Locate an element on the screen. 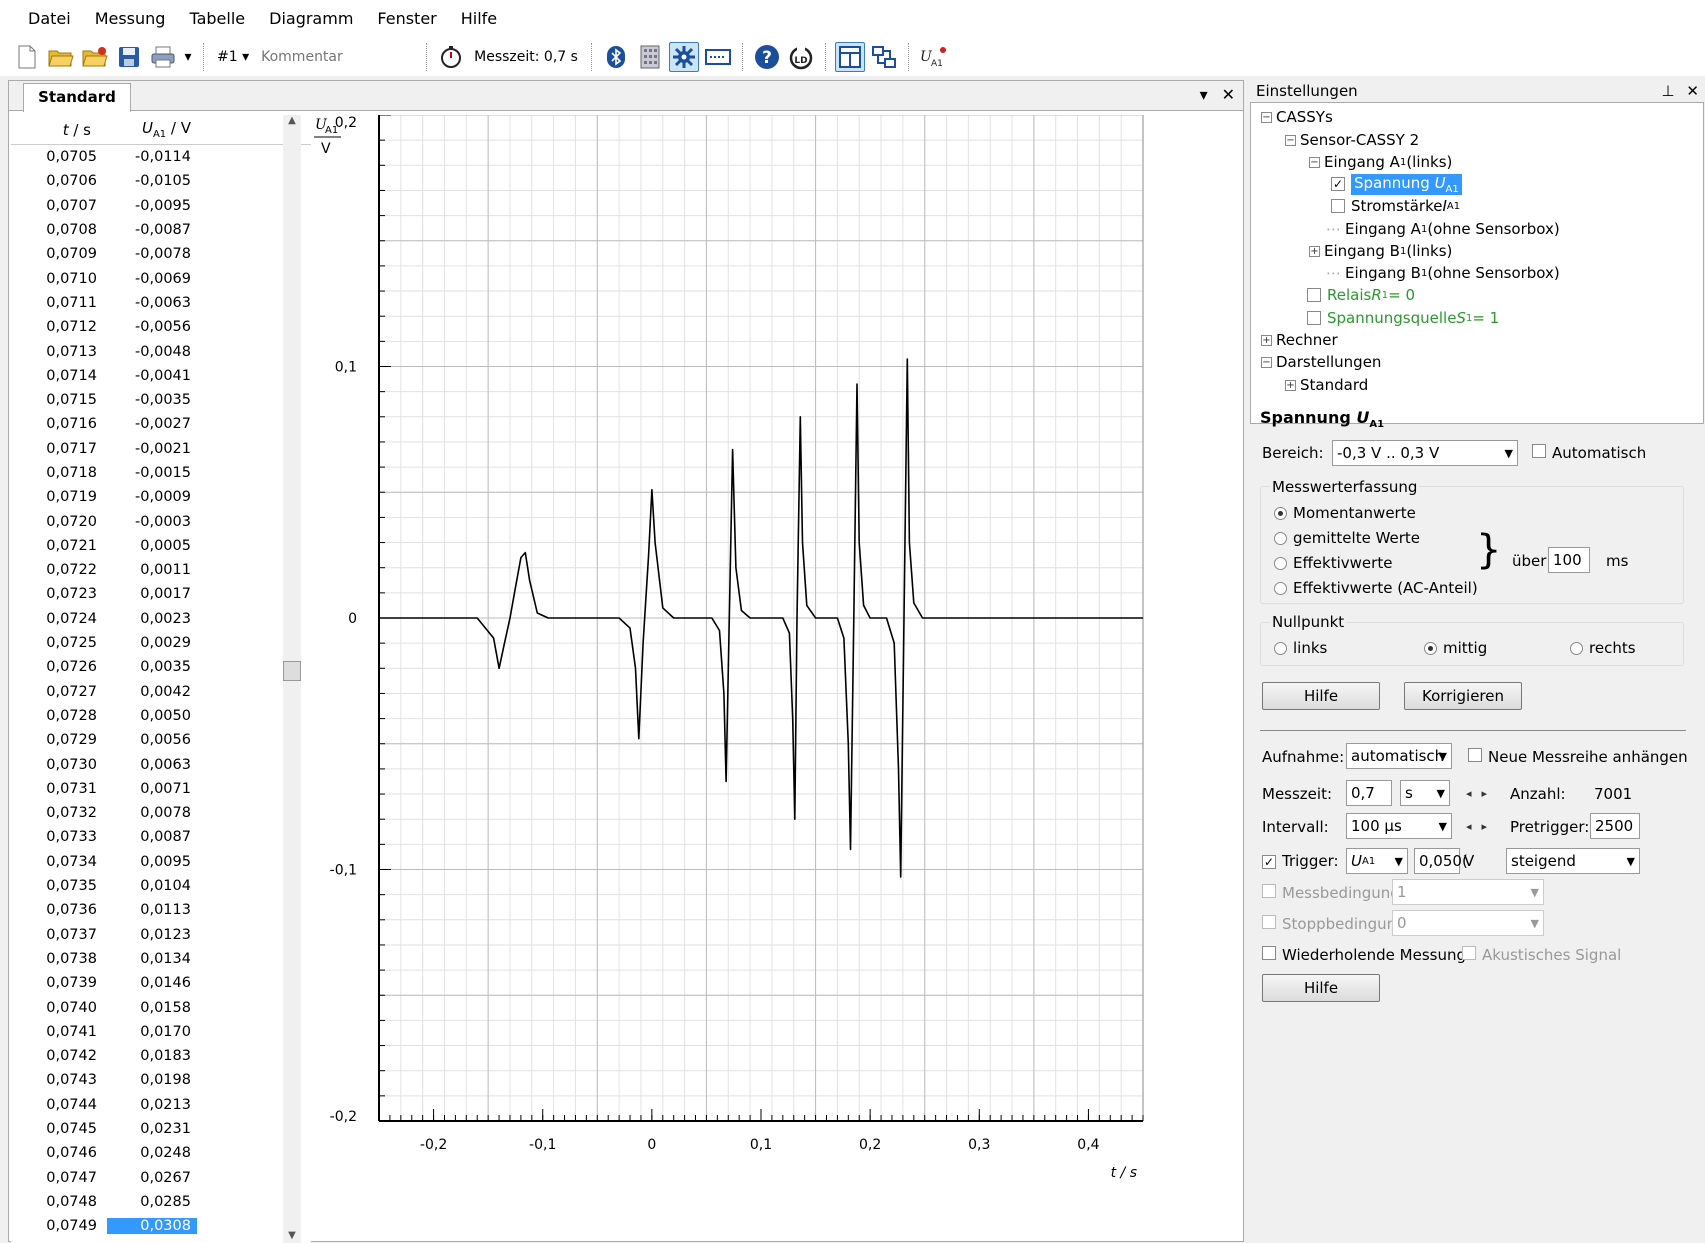  table-row: 0,0739 0,0146 is located at coordinates (161, 983).